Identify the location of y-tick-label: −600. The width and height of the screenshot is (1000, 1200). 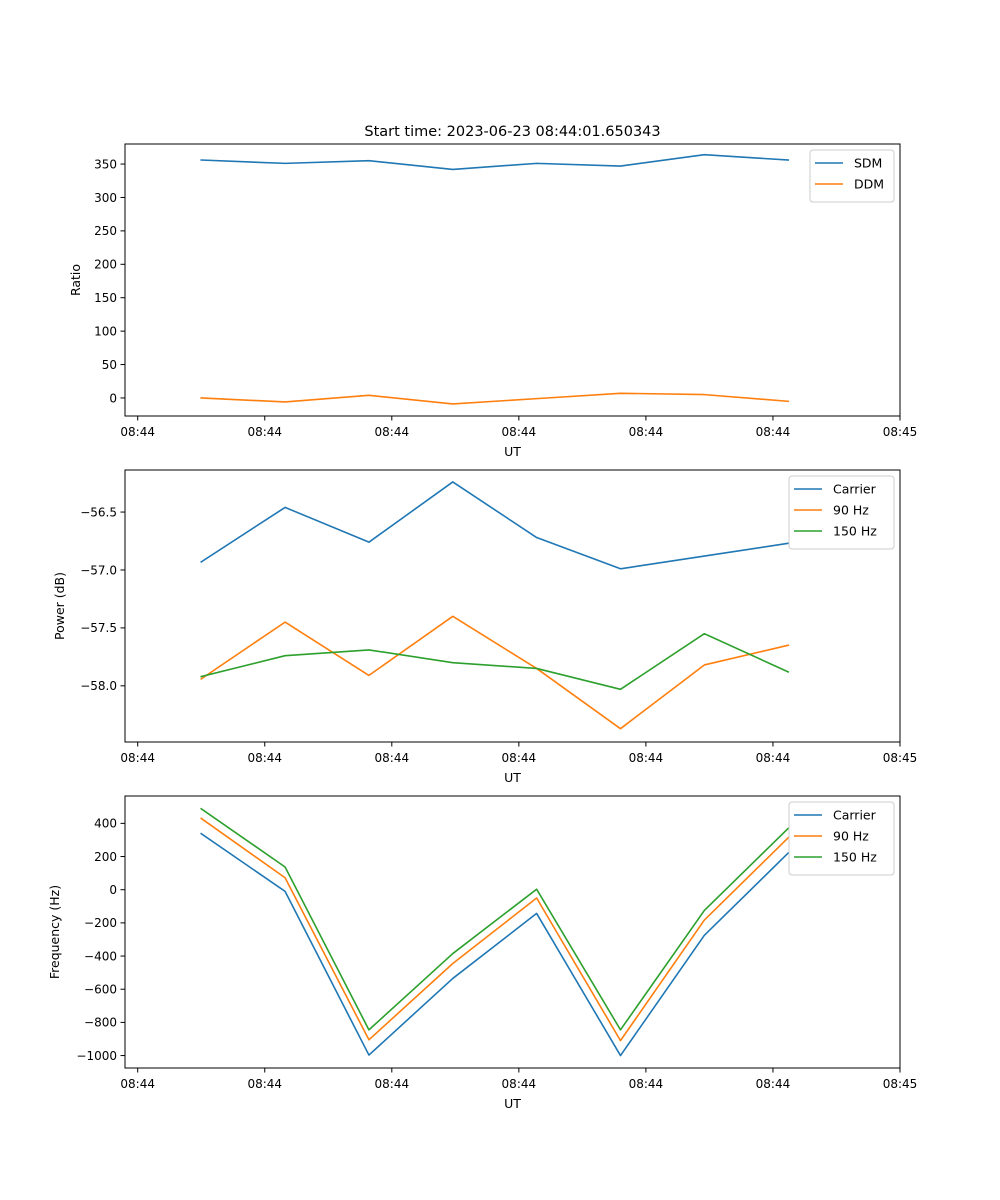
(100, 990).